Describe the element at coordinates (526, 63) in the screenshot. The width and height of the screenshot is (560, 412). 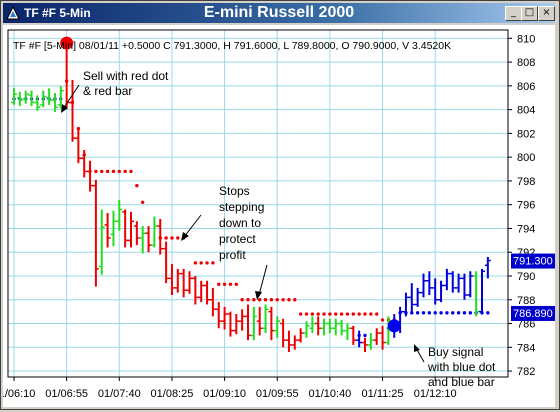
I see `y-tick-label: 808` at that location.